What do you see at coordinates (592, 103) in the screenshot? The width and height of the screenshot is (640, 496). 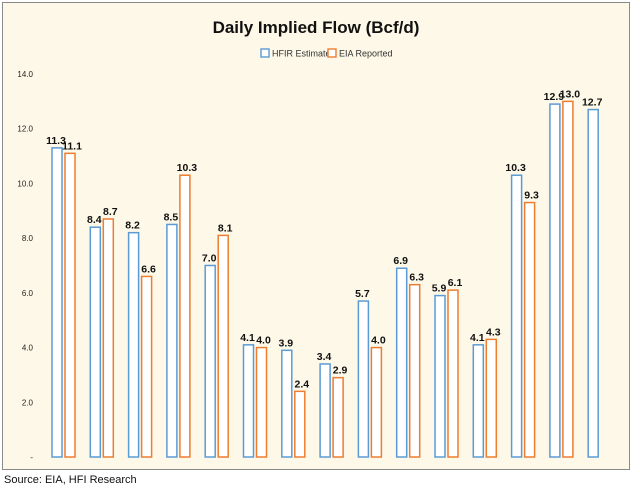 I see `data-label: 12.7` at bounding box center [592, 103].